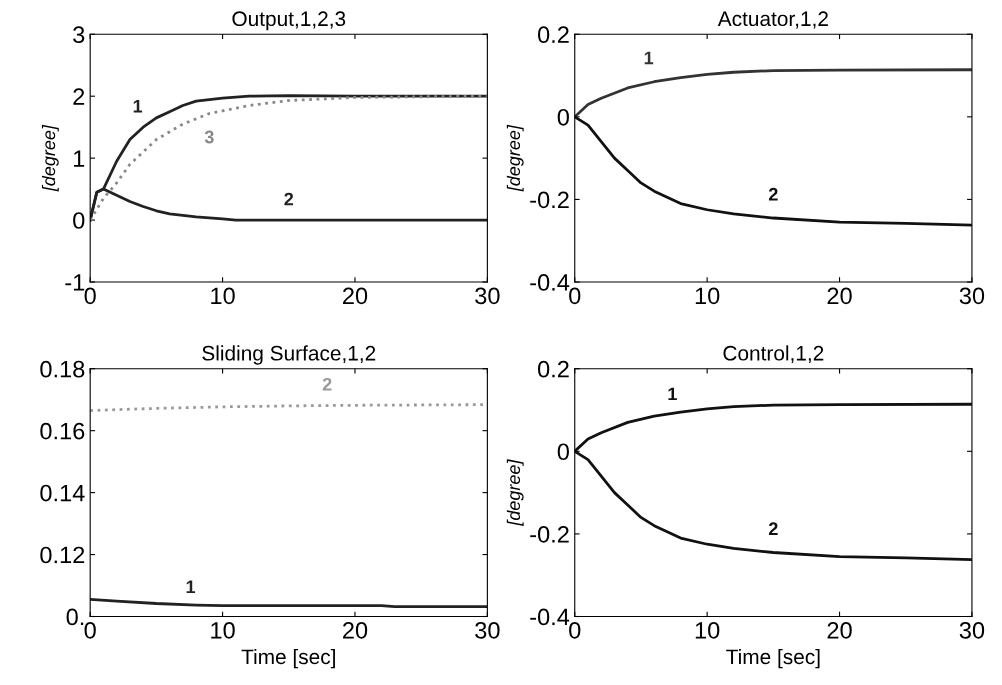 The width and height of the screenshot is (1002, 685). Describe the element at coordinates (62, 555) in the screenshot. I see `y-tick-label: 0.12` at that location.